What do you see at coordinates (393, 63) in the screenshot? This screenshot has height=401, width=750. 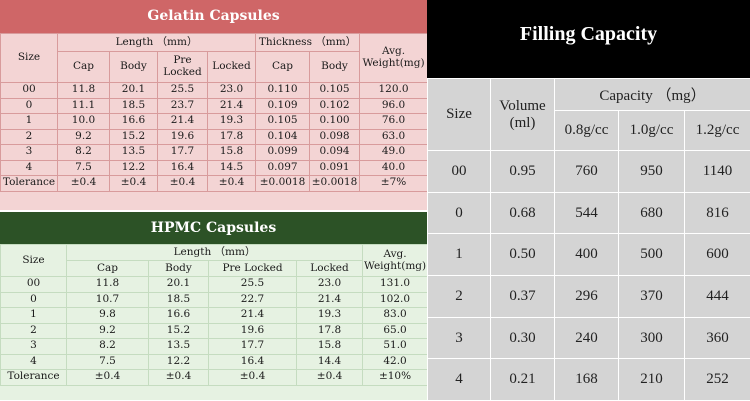 I see `gelatin-weight-line2: Weight(mg)` at bounding box center [393, 63].